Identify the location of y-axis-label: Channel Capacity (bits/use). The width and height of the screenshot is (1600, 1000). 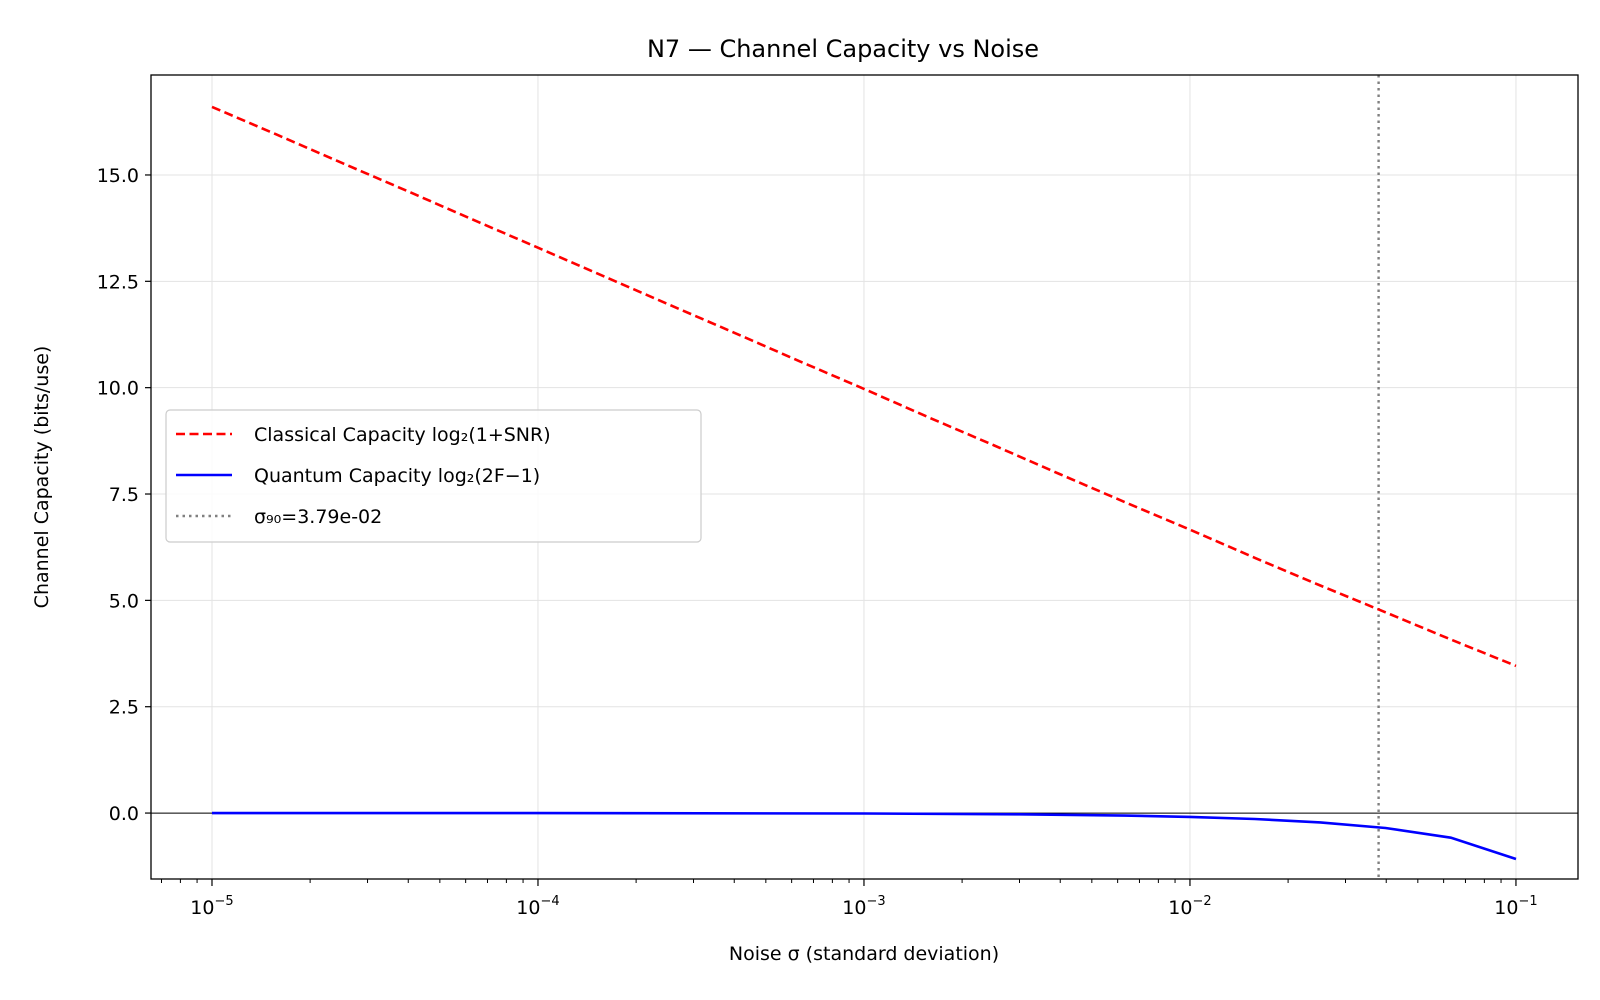
(42, 477).